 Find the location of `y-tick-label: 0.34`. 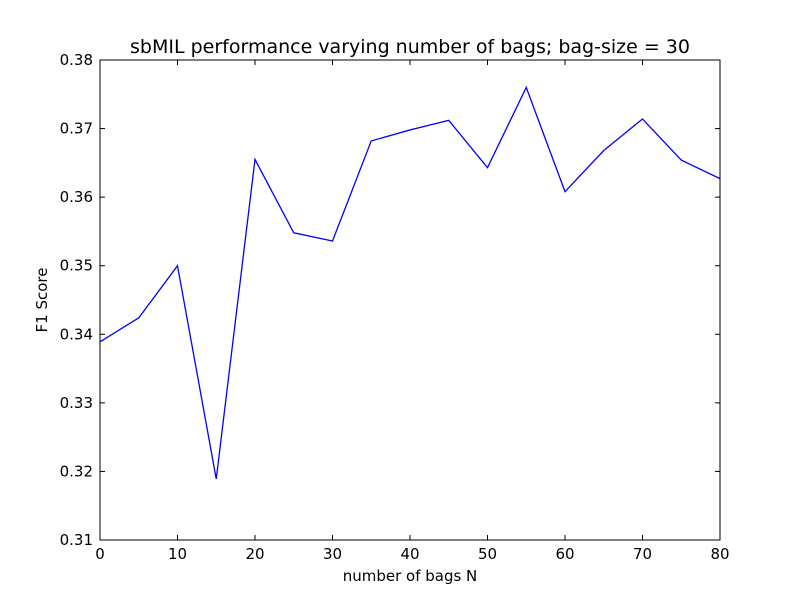

y-tick-label: 0.34 is located at coordinates (76, 334).